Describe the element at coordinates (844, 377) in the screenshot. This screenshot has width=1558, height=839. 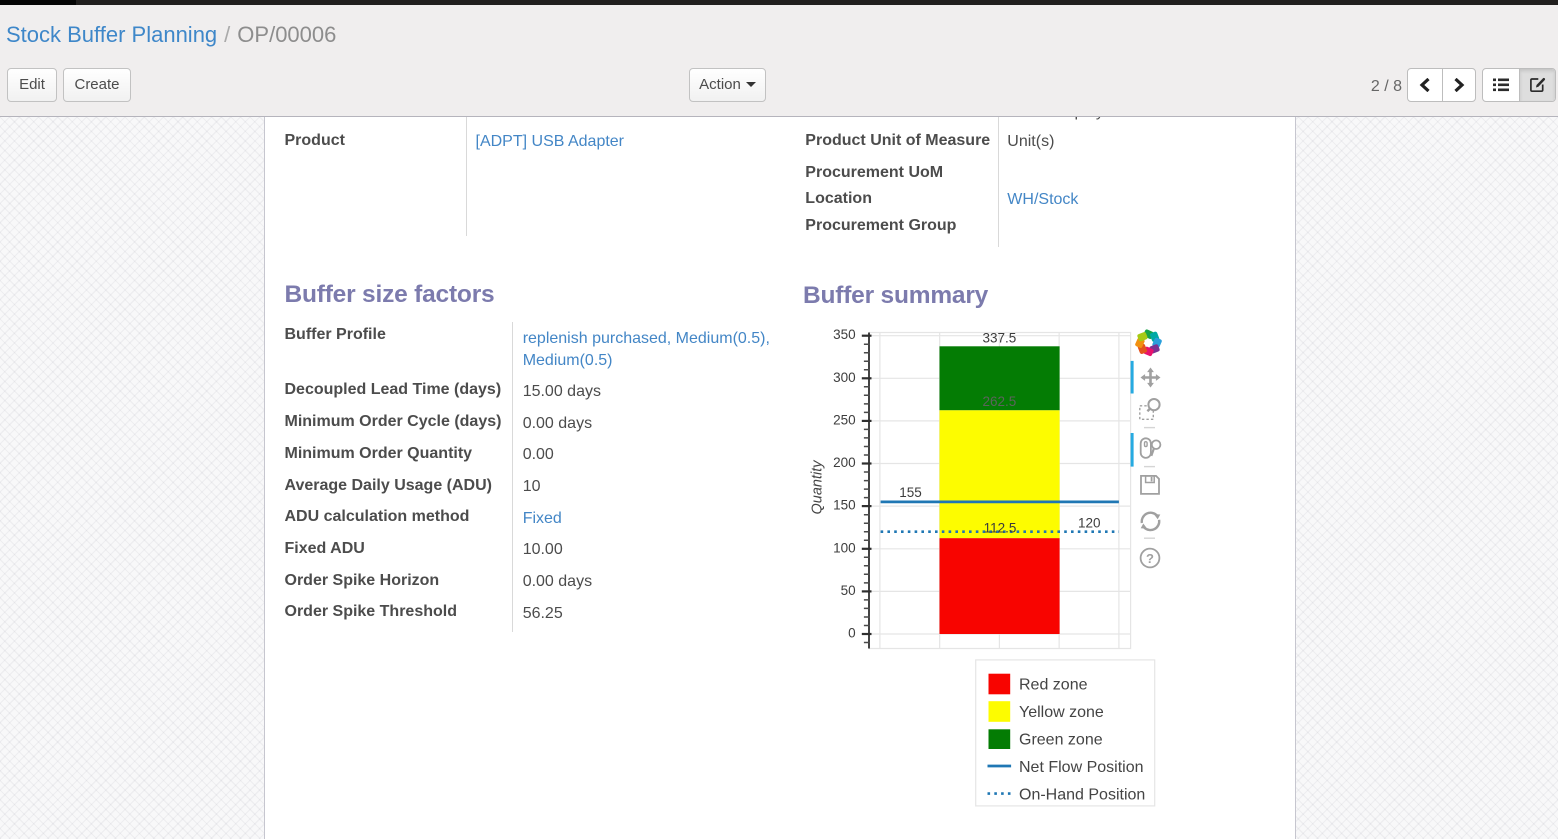
I see `svg-text: 300` at that location.